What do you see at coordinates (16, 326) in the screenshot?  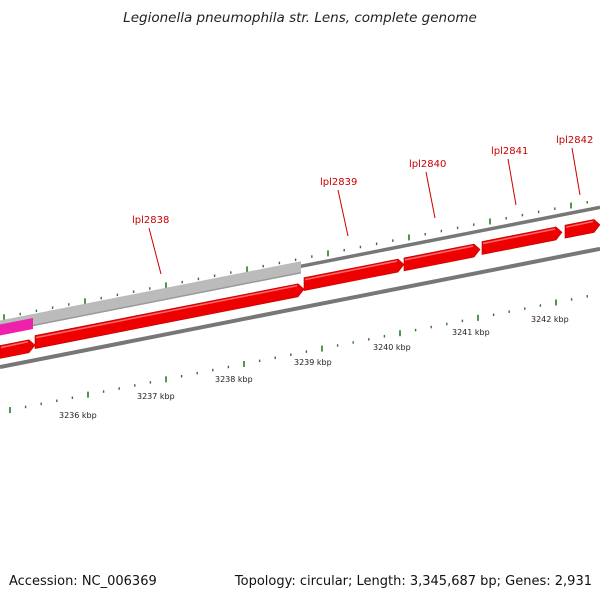 I see `gene-feature-magenta` at bounding box center [16, 326].